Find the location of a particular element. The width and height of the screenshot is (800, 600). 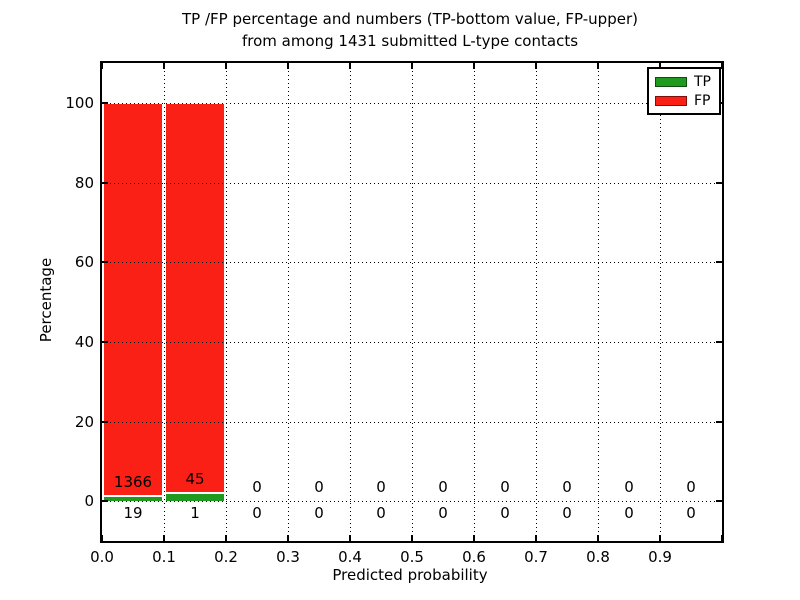

x-tick-label: 0.5 is located at coordinates (412, 557).